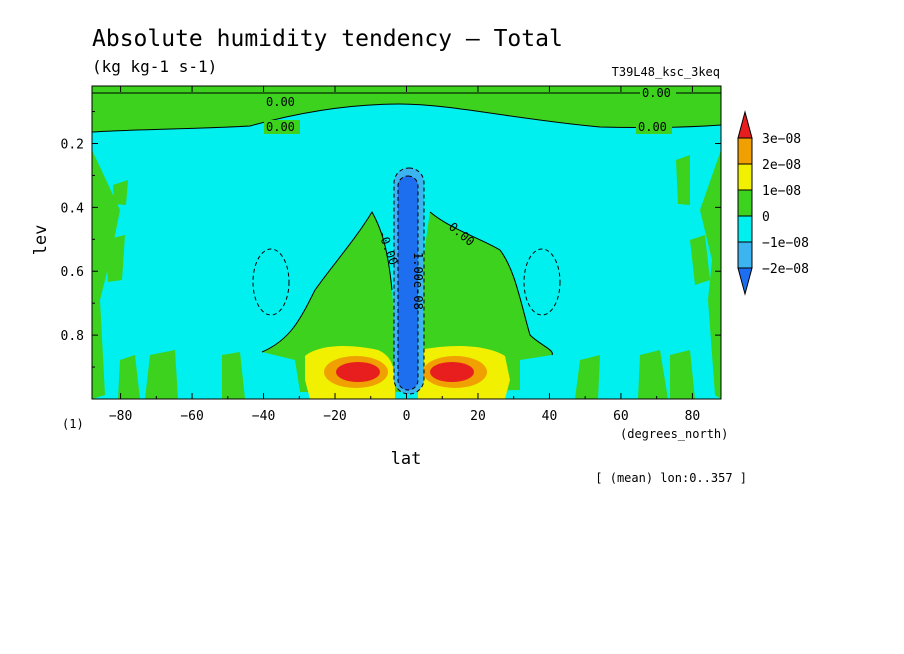  What do you see at coordinates (72, 144) in the screenshot?
I see `y-tick-label: 0.2` at bounding box center [72, 144].